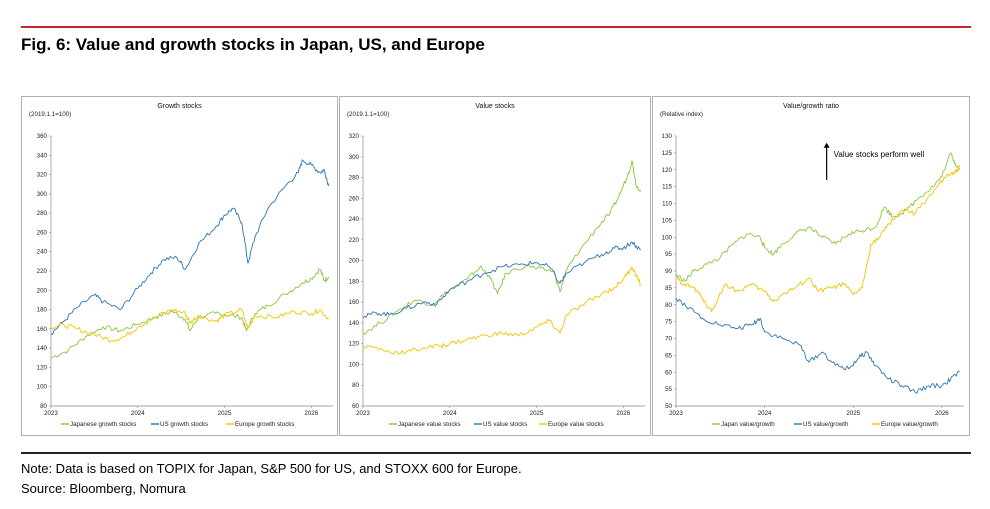 Image resolution: width=990 pixels, height=509 pixels. What do you see at coordinates (42, 213) in the screenshot?
I see `growth-y-tick-label: 280` at bounding box center [42, 213].